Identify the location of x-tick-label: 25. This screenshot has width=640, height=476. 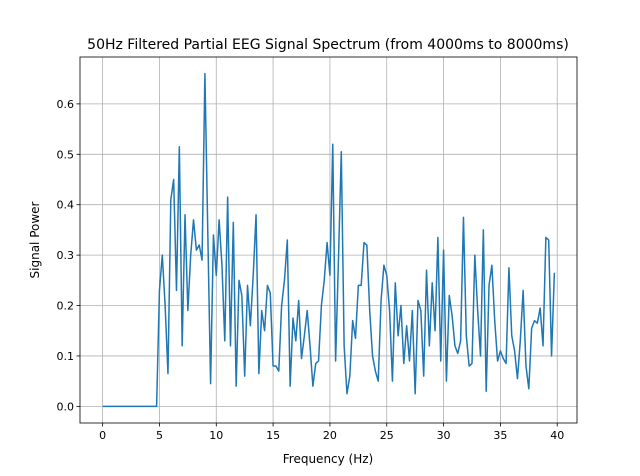
(387, 435).